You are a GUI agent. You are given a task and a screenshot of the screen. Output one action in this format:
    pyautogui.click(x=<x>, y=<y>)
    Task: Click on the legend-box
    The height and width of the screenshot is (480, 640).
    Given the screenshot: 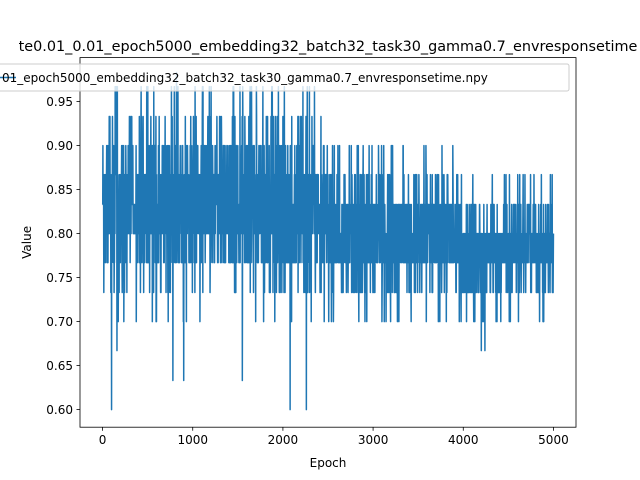 What is the action you would take?
    pyautogui.click(x=285, y=77)
    